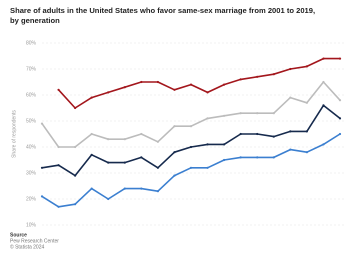 The image size is (355, 253). Describe the element at coordinates (34, 241) in the screenshot. I see `source: Pew Research Center` at that location.